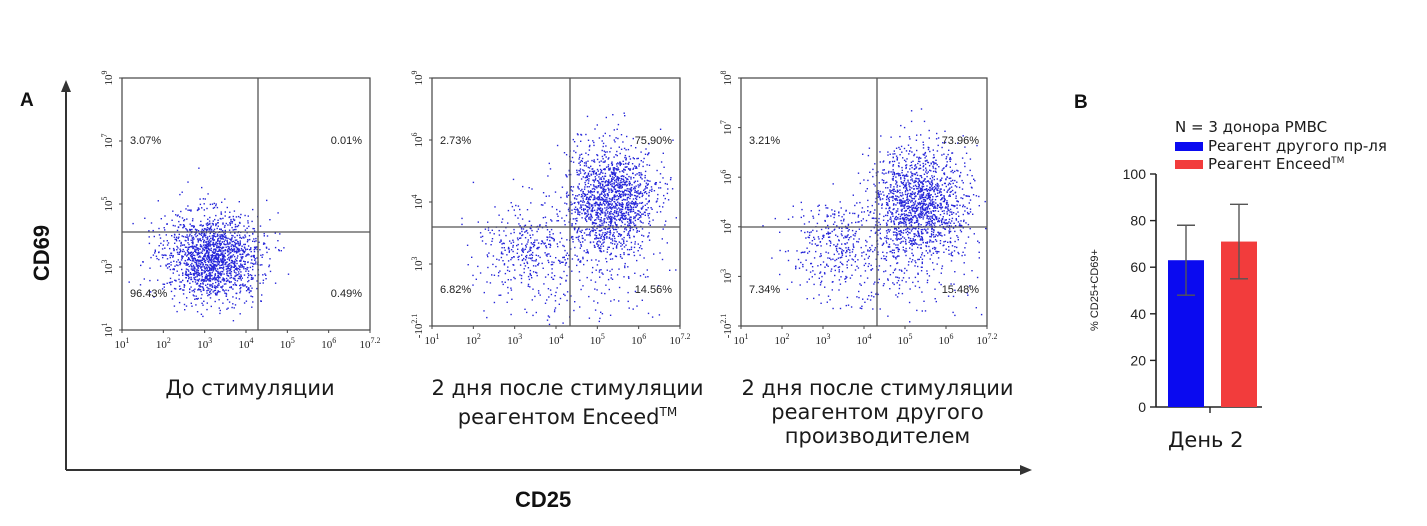 This screenshot has height=526, width=1427. What do you see at coordinates (569, 219) in the screenshot?
I see `flow-plot-dots` at bounding box center [569, 219].